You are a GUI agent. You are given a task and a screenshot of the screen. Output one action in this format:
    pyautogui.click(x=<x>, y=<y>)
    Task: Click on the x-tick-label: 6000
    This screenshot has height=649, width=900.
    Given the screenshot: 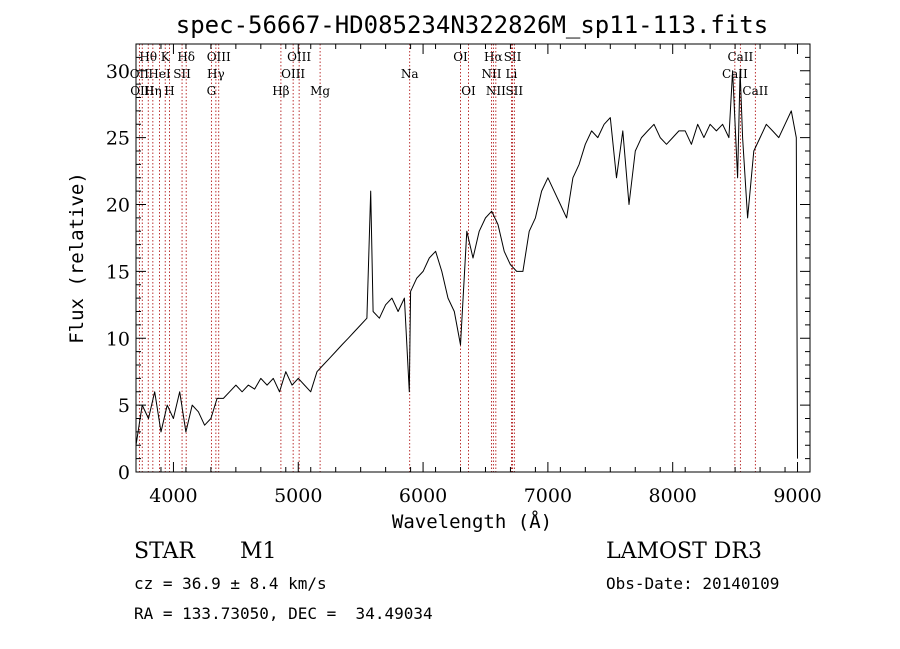 What is the action you would take?
    pyautogui.click(x=423, y=496)
    